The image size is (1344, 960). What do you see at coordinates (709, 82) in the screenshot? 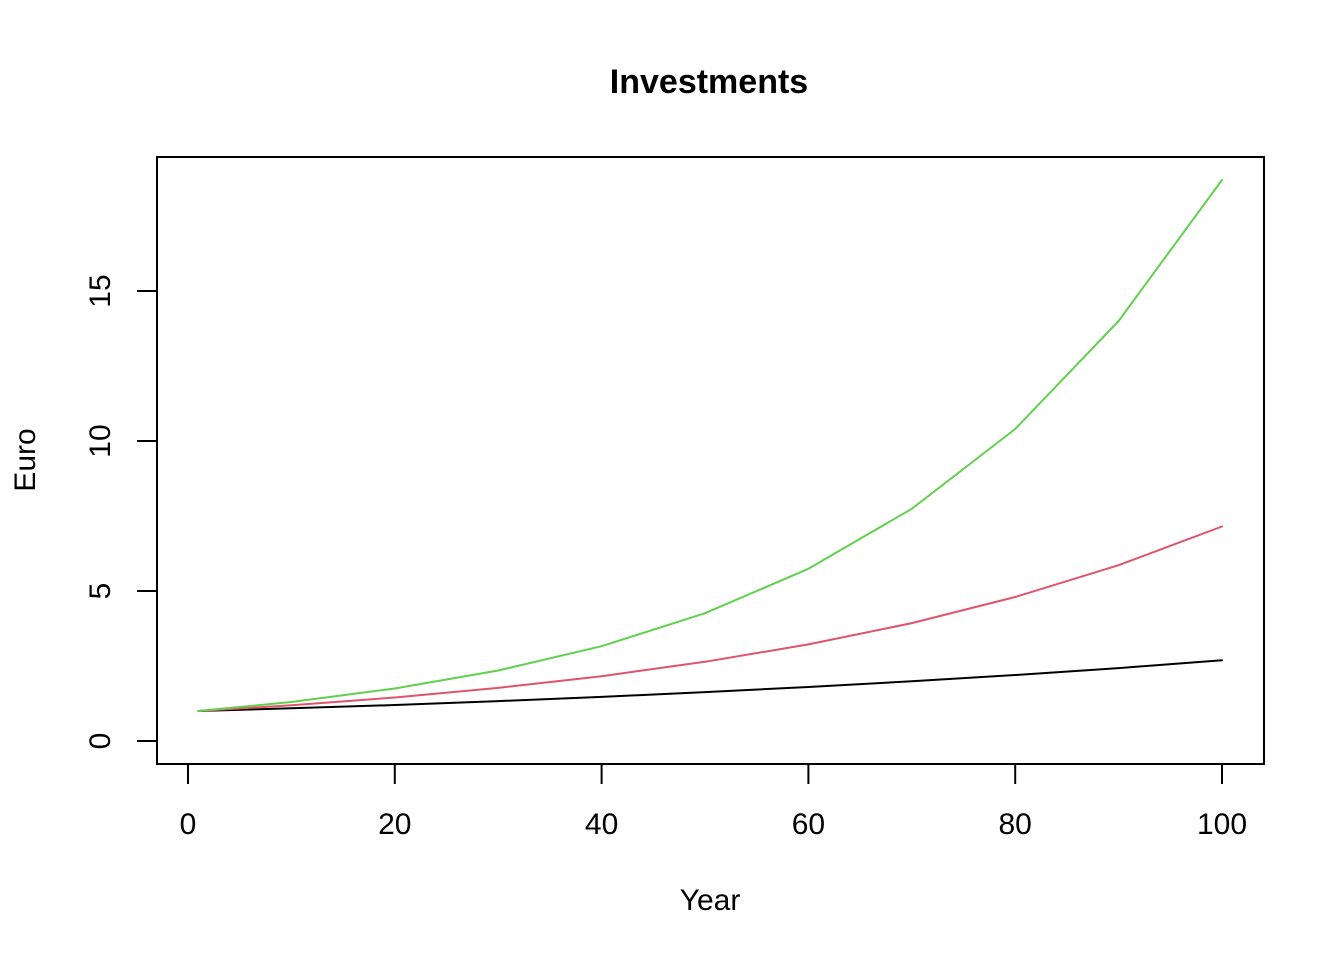
I see `chart-title: Investments` at bounding box center [709, 82].